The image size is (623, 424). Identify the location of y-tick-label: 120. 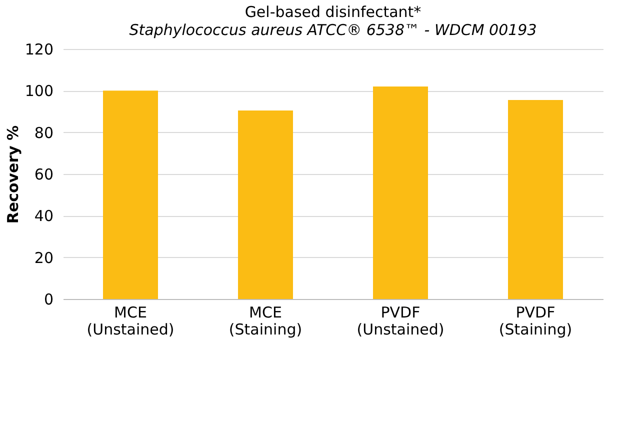
(39, 49).